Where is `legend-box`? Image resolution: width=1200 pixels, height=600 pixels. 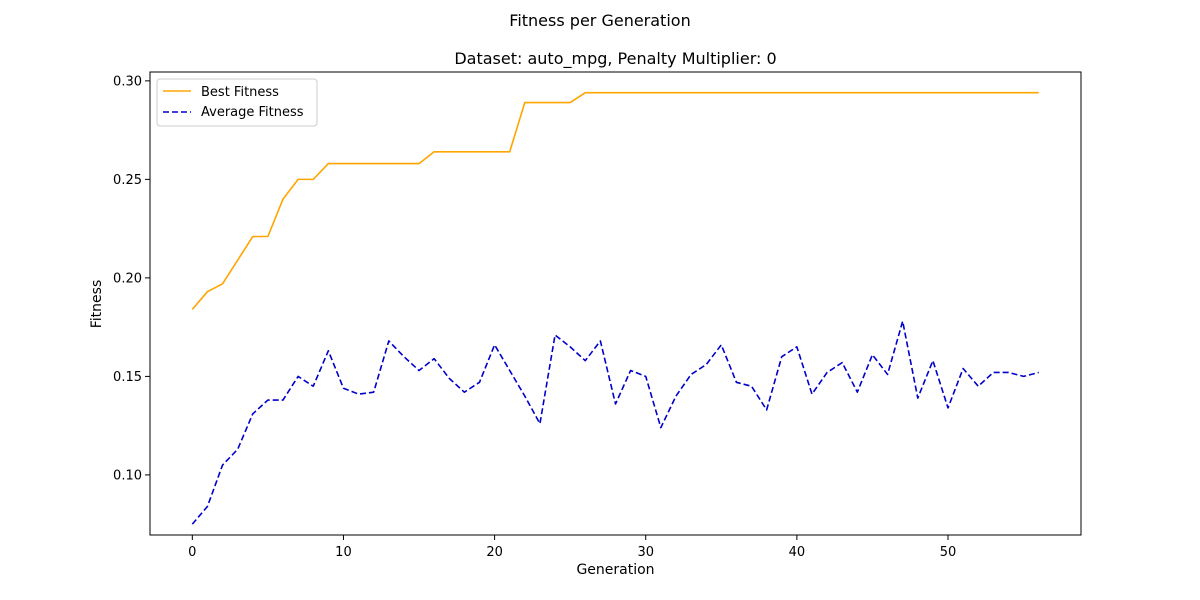
legend-box is located at coordinates (237, 102).